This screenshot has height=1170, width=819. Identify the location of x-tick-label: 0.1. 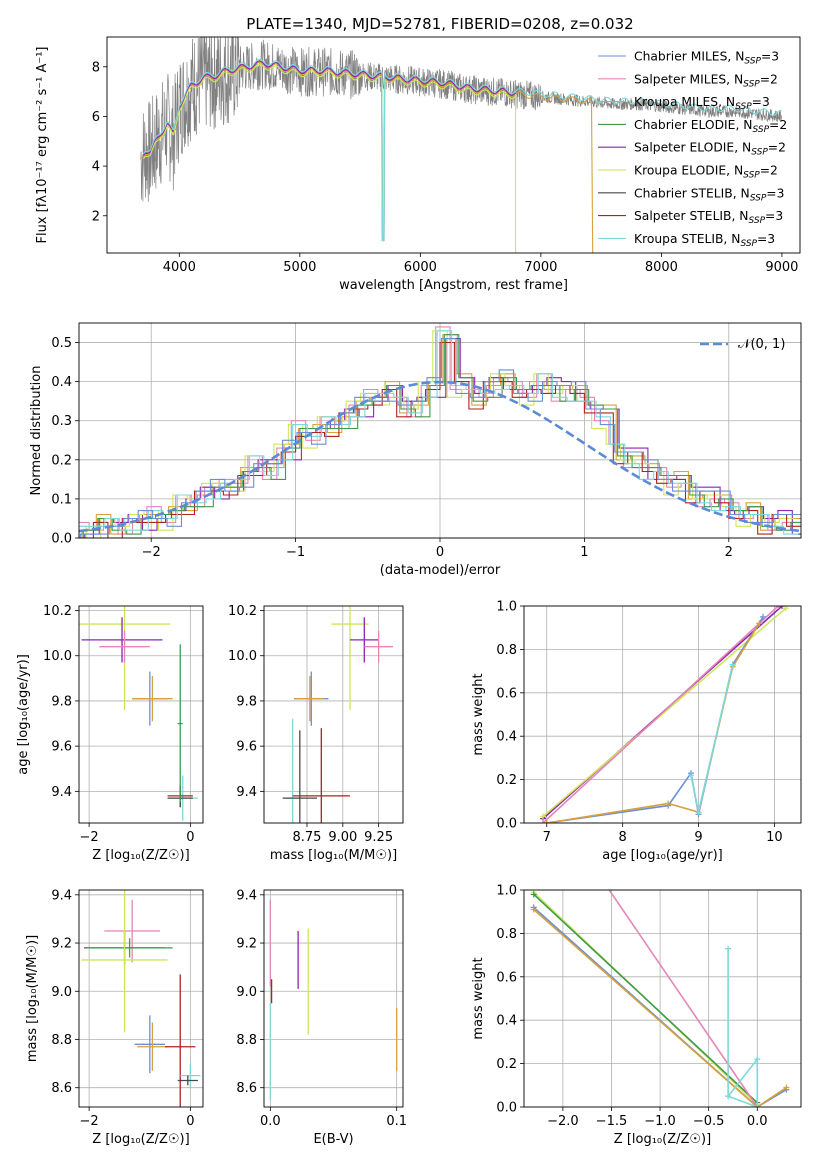
(396, 1121).